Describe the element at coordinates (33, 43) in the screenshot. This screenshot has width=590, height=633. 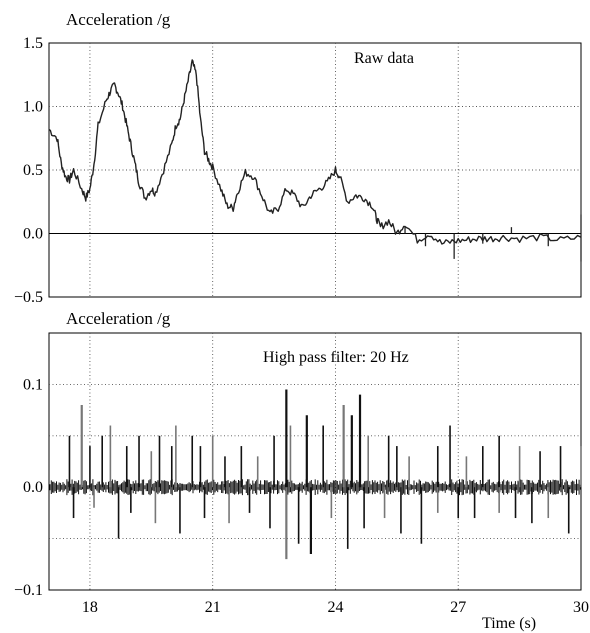
I see `top-y-tick-label: 1.5` at that location.